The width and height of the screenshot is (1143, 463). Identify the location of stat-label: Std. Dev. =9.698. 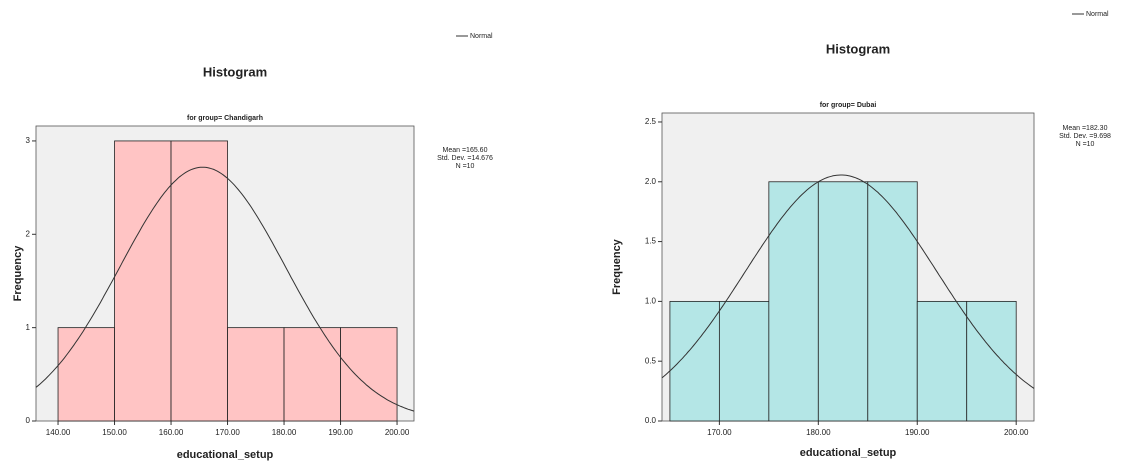
(1085, 136).